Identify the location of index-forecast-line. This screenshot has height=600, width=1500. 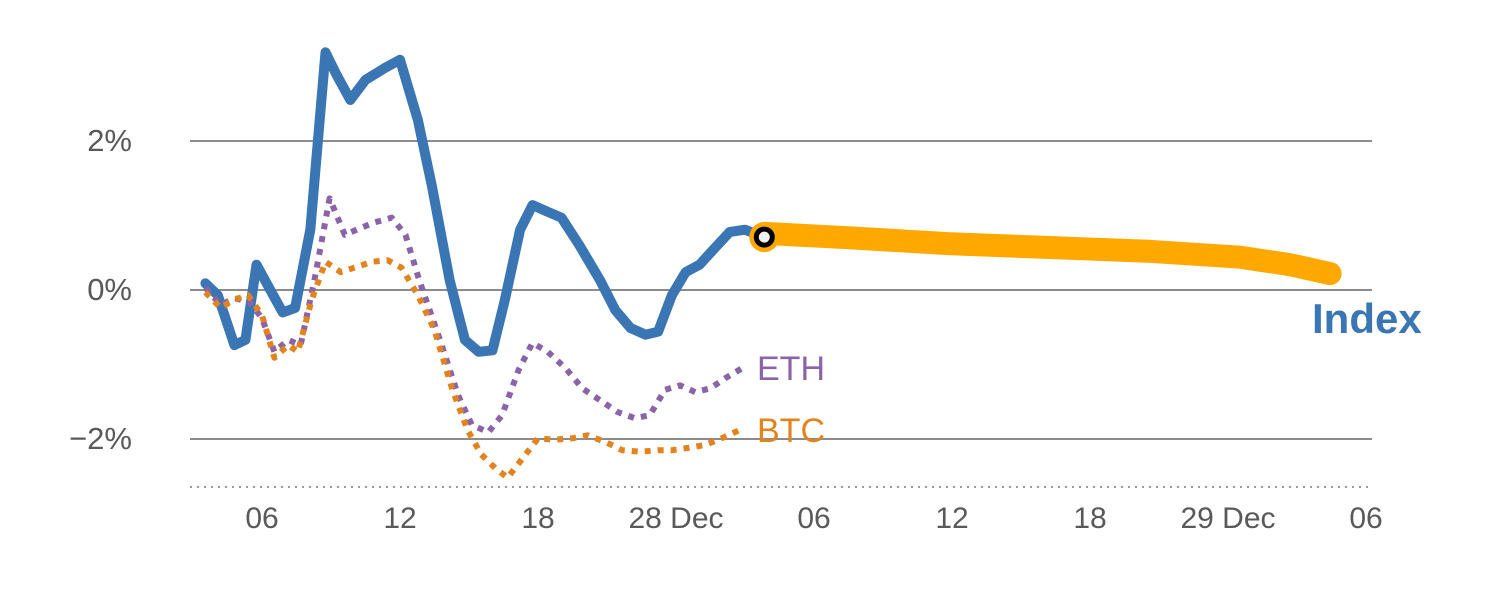
(1047, 253).